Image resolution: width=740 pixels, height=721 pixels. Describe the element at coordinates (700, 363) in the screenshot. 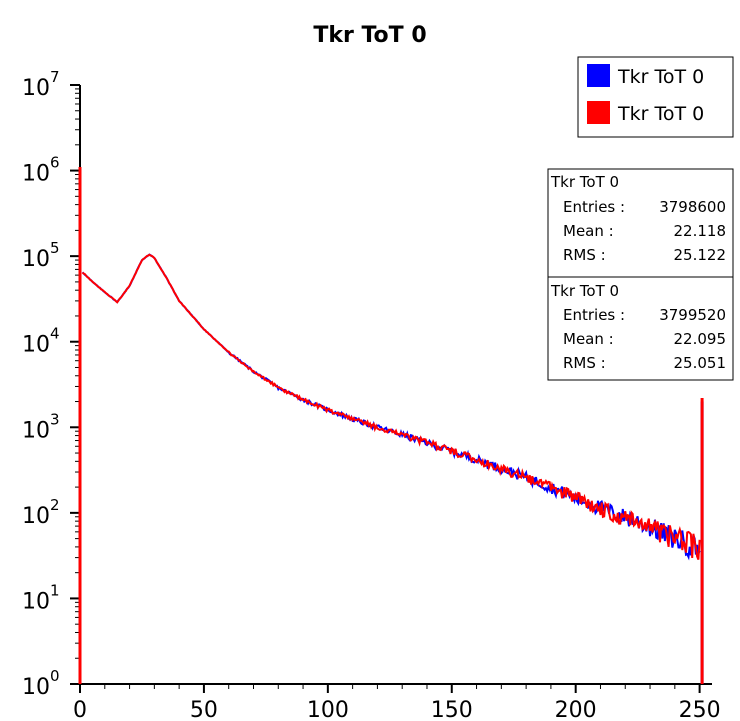

I see `stats-rms-value: 25.051` at that location.